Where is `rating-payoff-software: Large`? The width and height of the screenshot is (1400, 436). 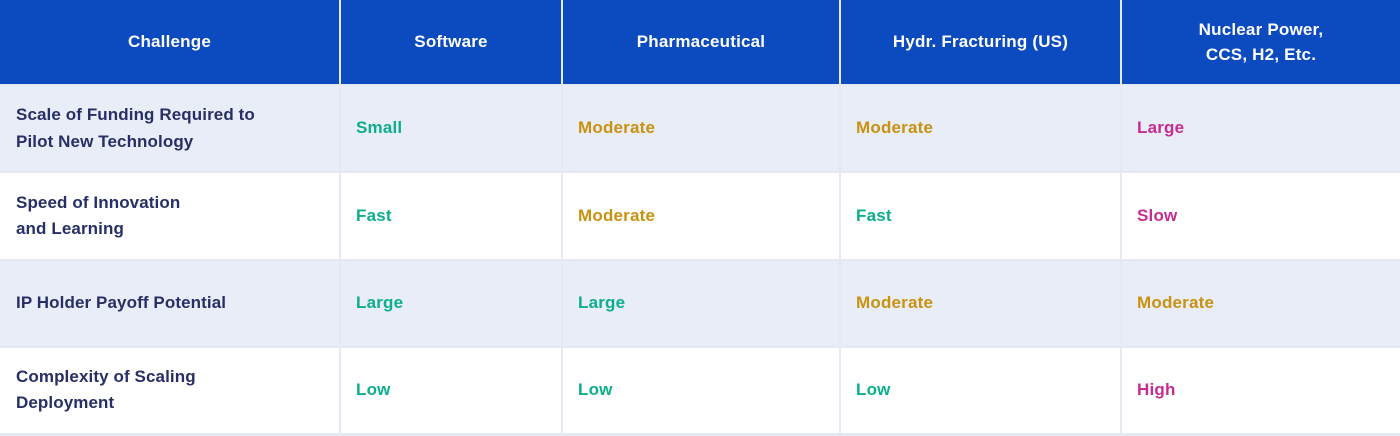 rating-payoff-software: Large is located at coordinates (451, 303).